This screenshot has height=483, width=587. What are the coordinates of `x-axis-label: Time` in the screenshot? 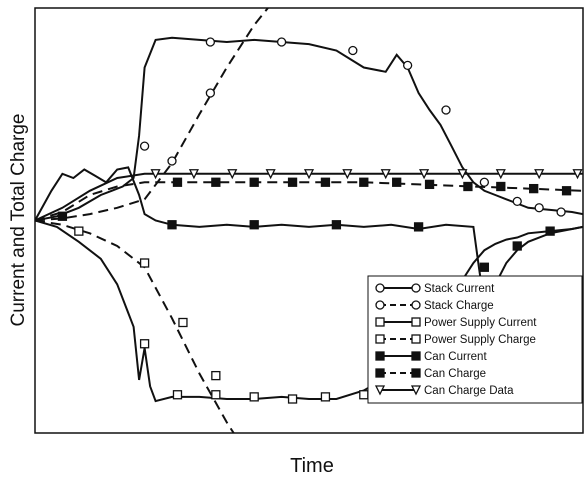 It's located at (312, 466).